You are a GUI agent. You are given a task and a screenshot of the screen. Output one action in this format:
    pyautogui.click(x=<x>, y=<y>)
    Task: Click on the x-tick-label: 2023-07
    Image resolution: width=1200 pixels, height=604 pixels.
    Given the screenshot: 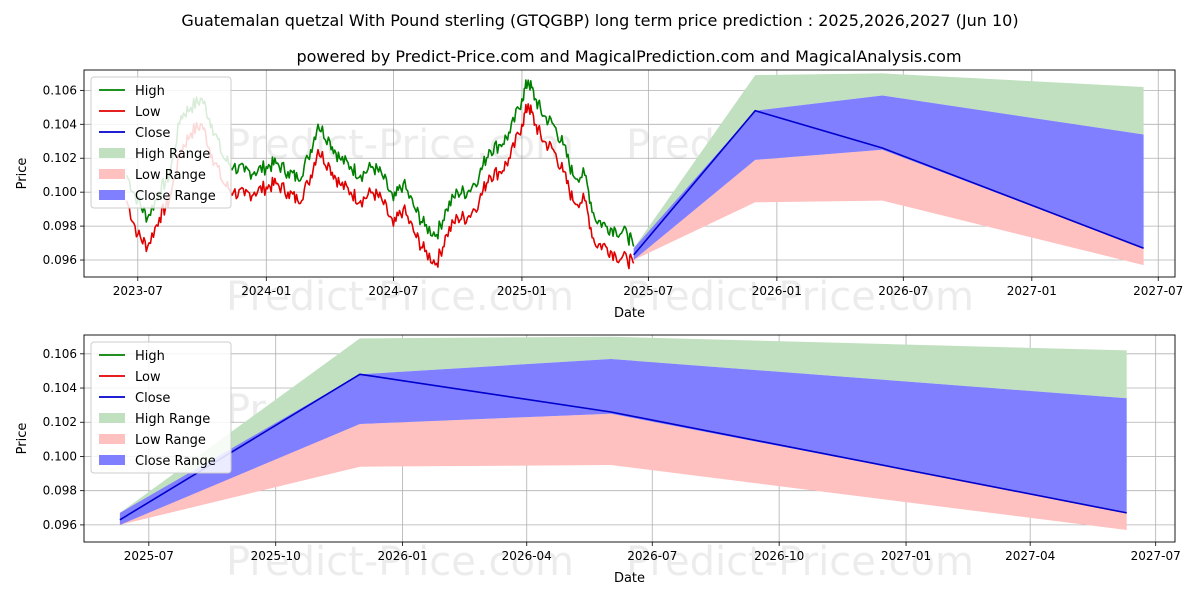 What is the action you would take?
    pyautogui.click(x=138, y=291)
    